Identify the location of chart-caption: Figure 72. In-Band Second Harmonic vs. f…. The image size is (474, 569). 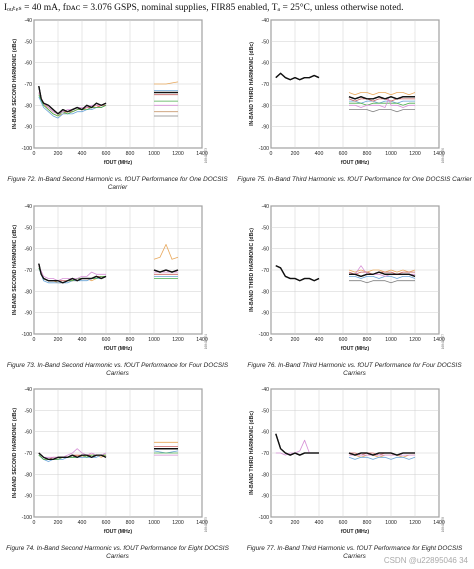
(117, 183).